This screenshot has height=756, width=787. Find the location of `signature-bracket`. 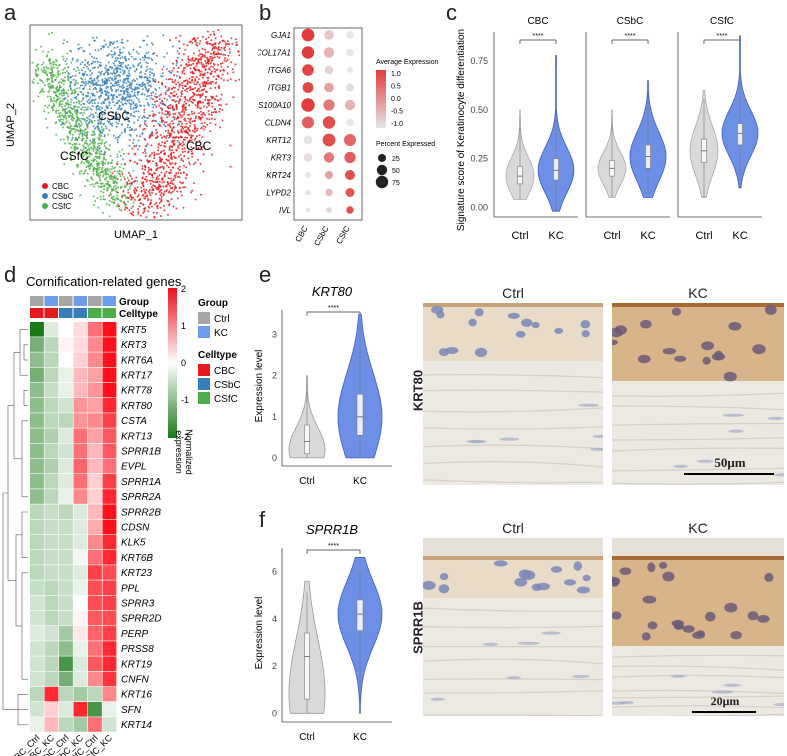

signature-bracket is located at coordinates (538, 41).